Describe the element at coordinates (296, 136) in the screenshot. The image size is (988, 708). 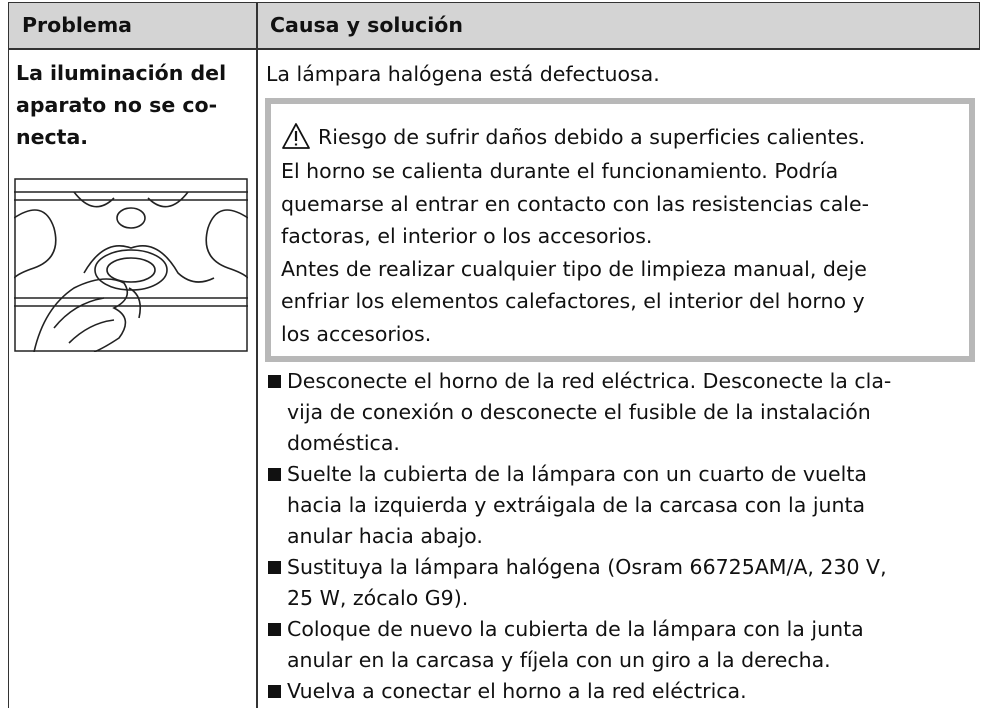
I see `warning-icon` at that location.